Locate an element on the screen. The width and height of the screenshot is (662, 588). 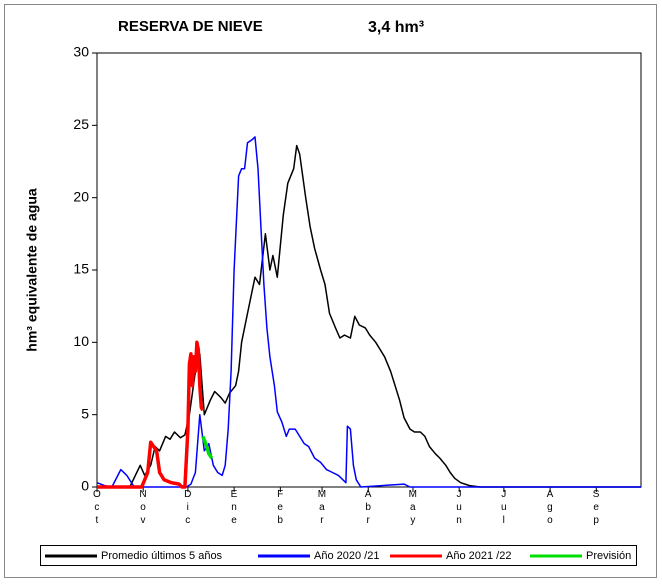
x-tick-label: Feb is located at coordinates (280, 508).